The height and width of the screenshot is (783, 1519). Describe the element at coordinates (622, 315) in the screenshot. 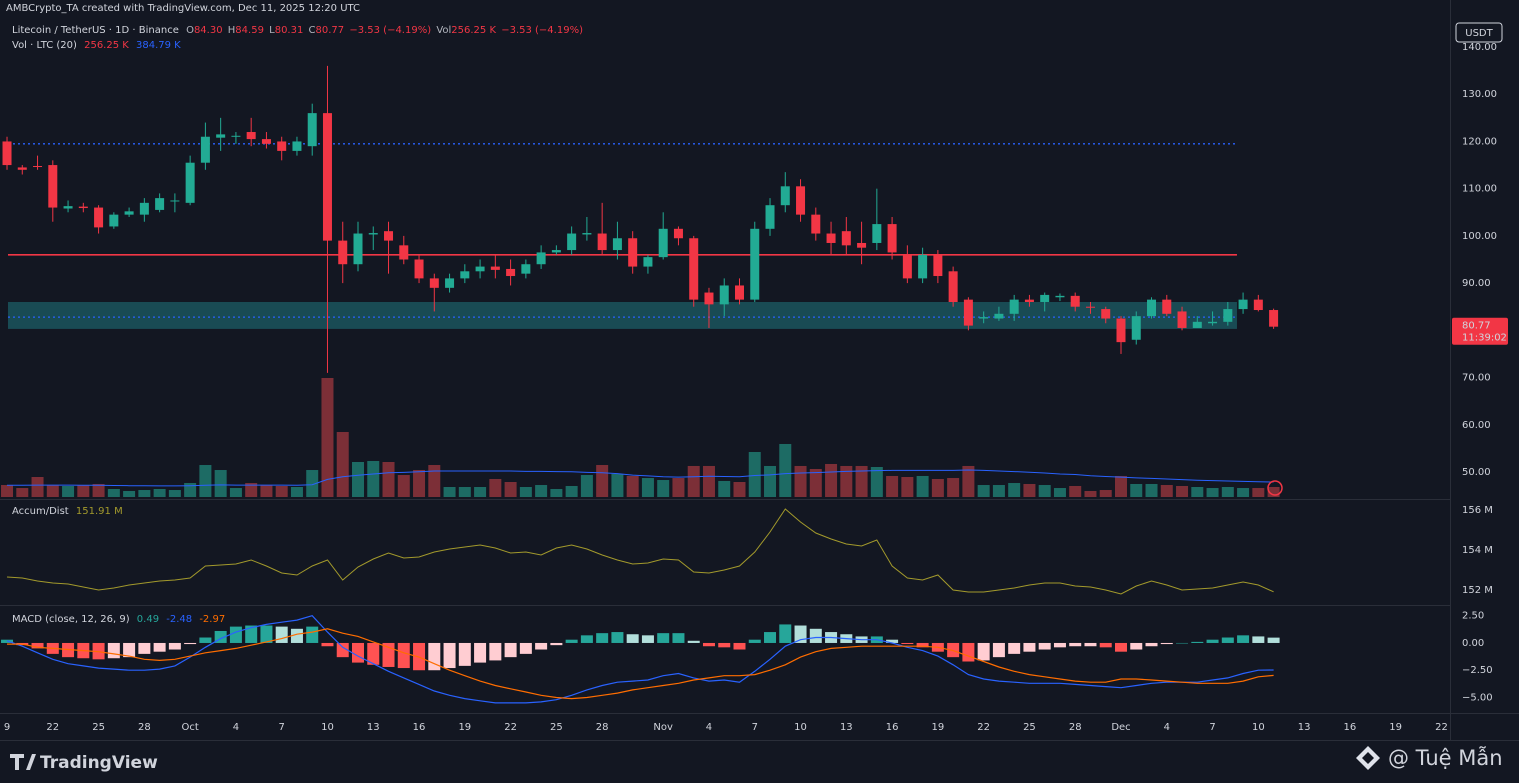

I see `support-zone` at that location.